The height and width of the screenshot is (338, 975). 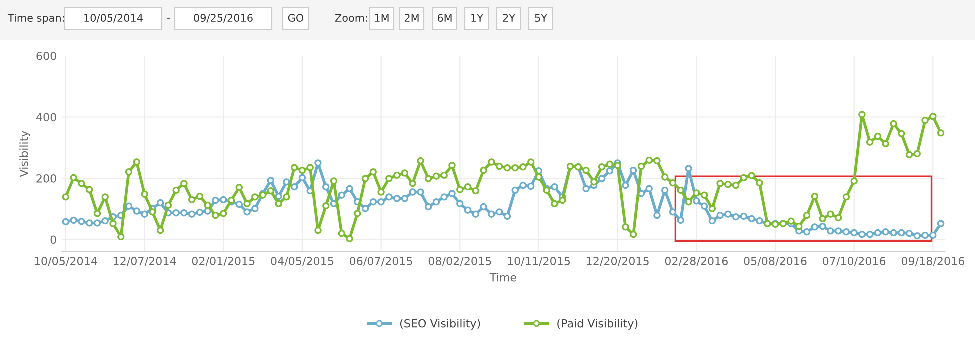 What do you see at coordinates (933, 261) in the screenshot?
I see `x-tick-label: 09/18/2016` at bounding box center [933, 261].